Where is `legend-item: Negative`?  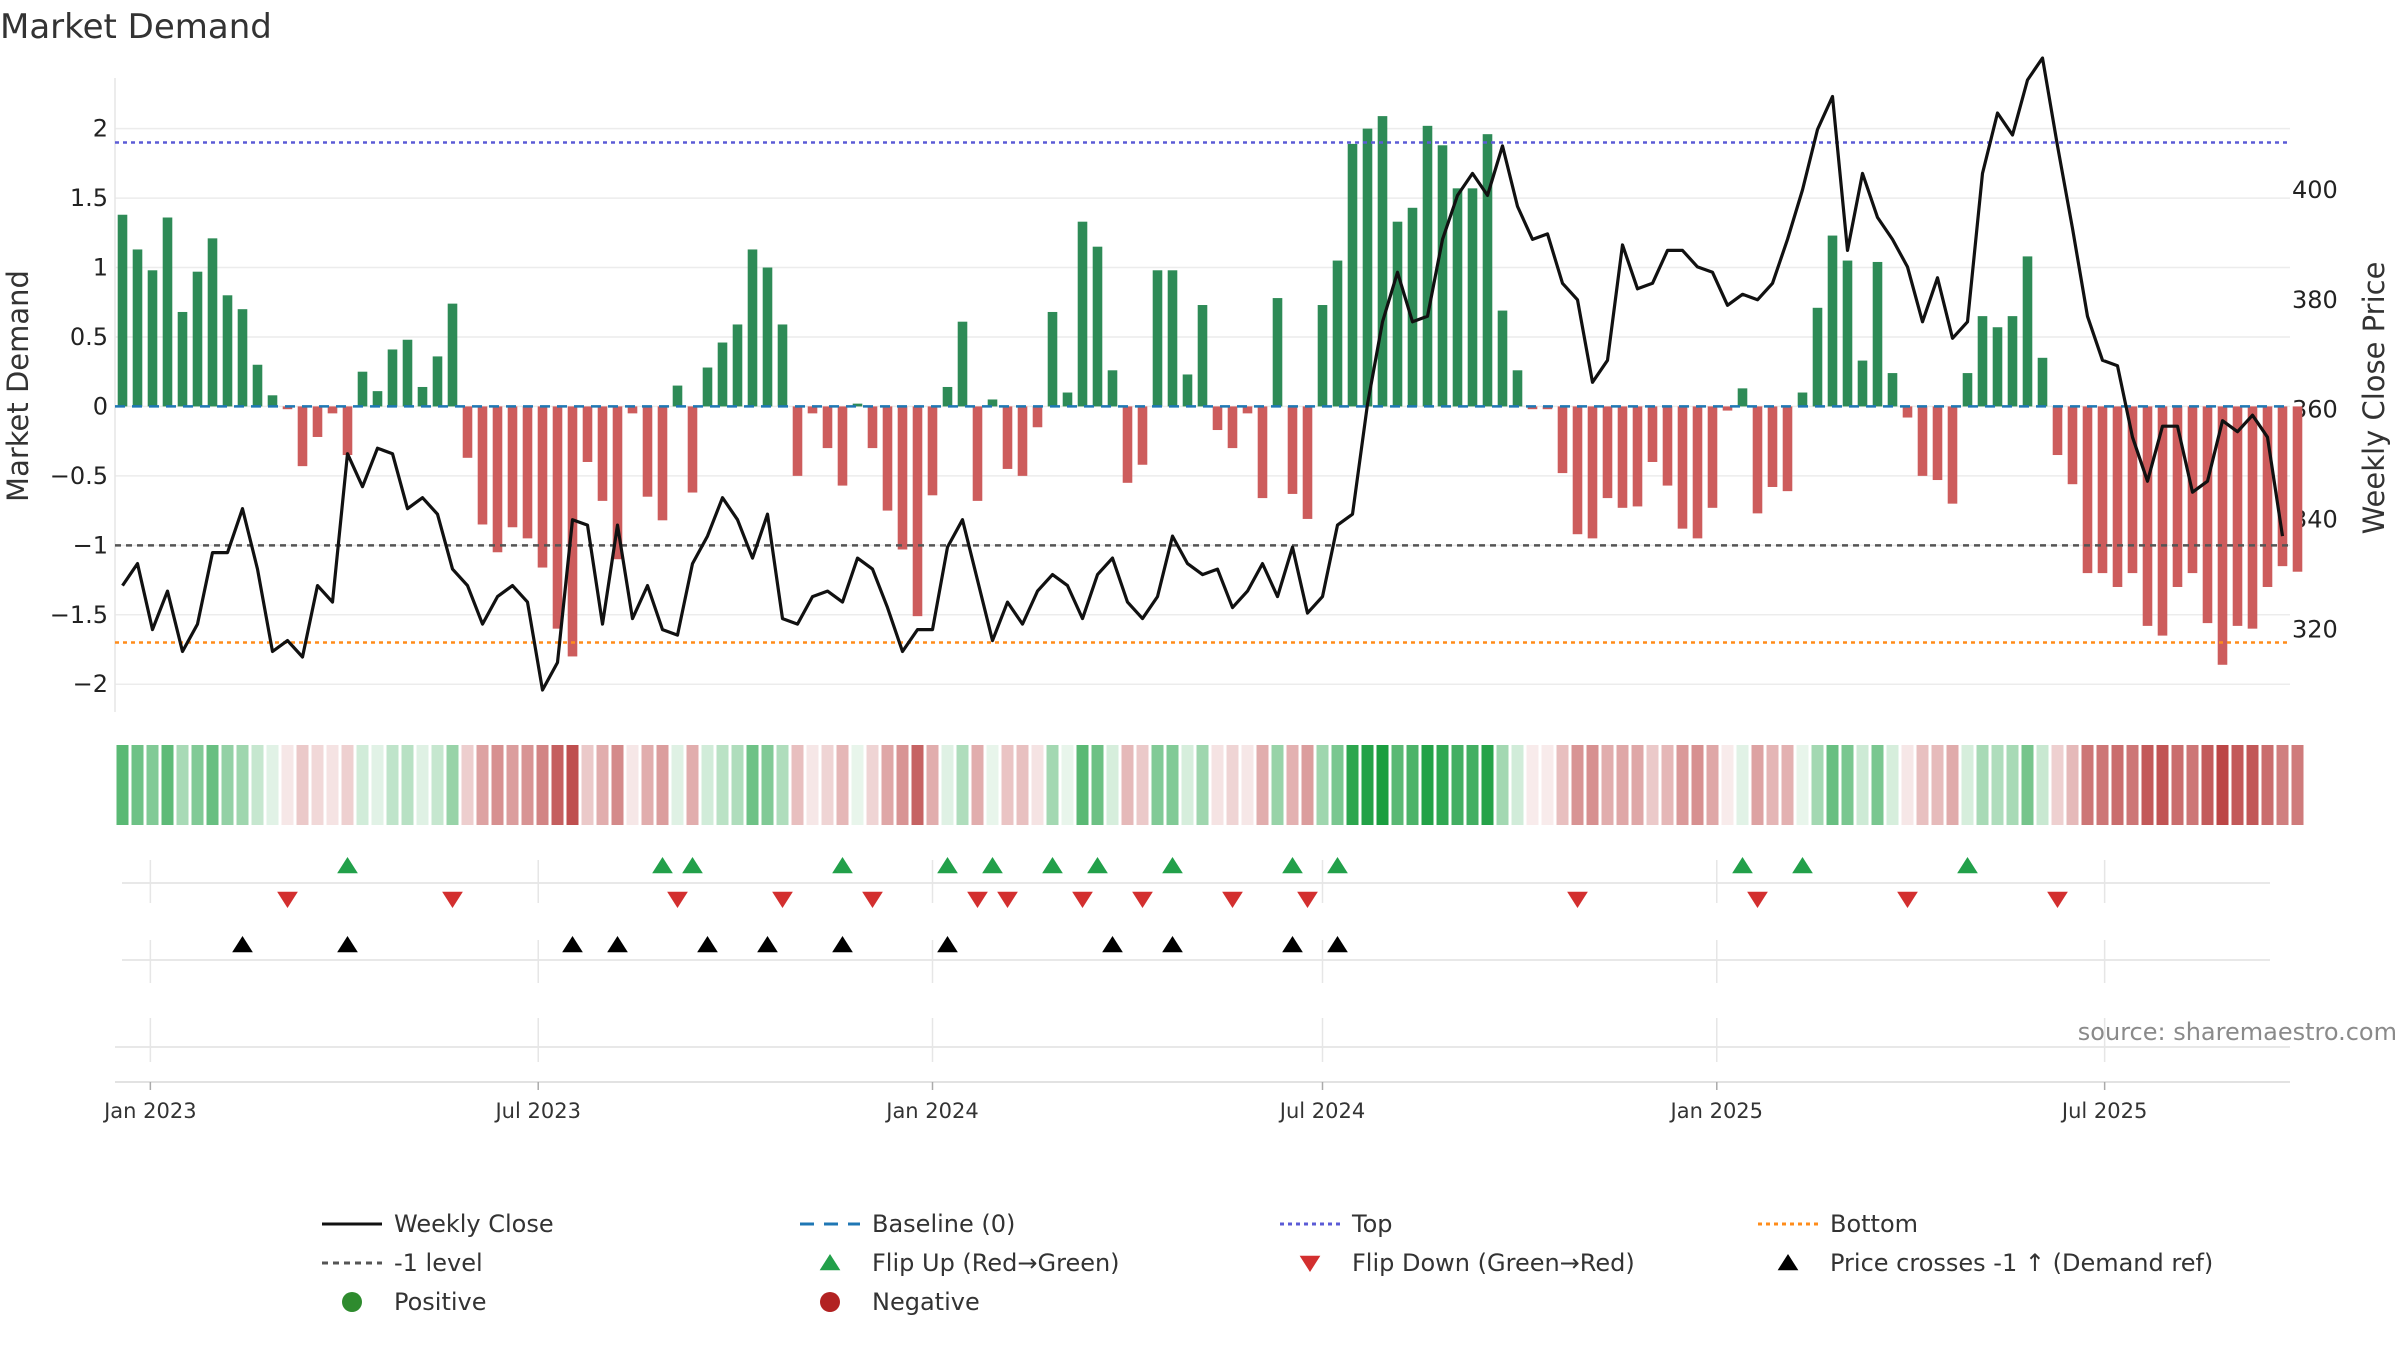 legend-item: Negative is located at coordinates (900, 1302).